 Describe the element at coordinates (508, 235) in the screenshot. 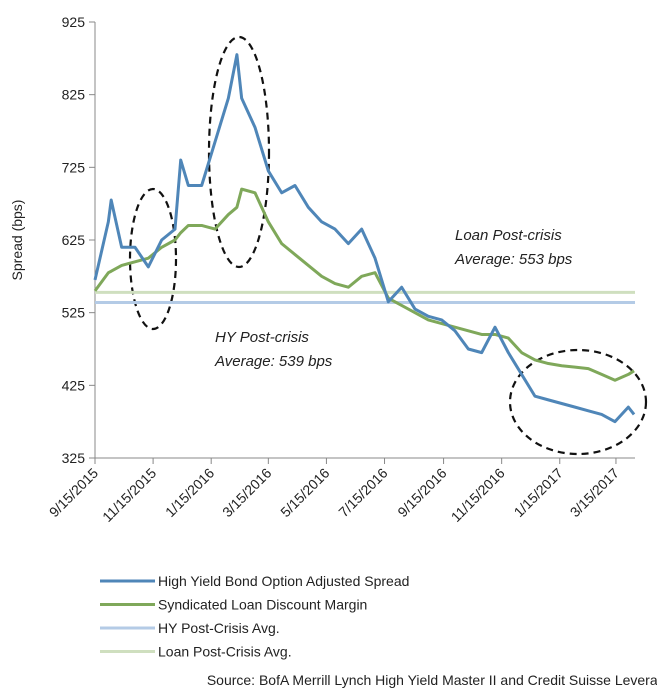

I see `annotation: Loan Post-crisis` at that location.